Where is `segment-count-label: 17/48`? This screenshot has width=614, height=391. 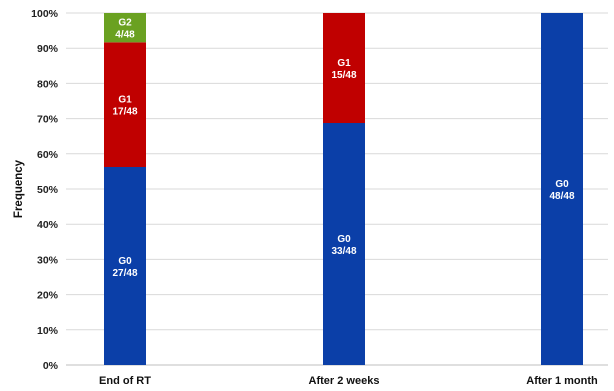 segment-count-label: 17/48 is located at coordinates (124, 112).